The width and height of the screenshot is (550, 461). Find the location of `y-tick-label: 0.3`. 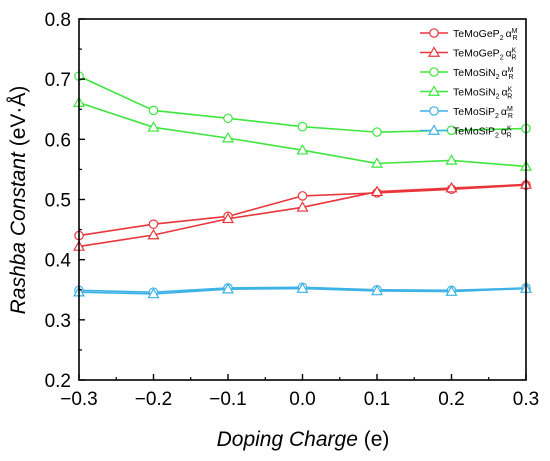

y-tick-label: 0.3 is located at coordinates (58, 321).